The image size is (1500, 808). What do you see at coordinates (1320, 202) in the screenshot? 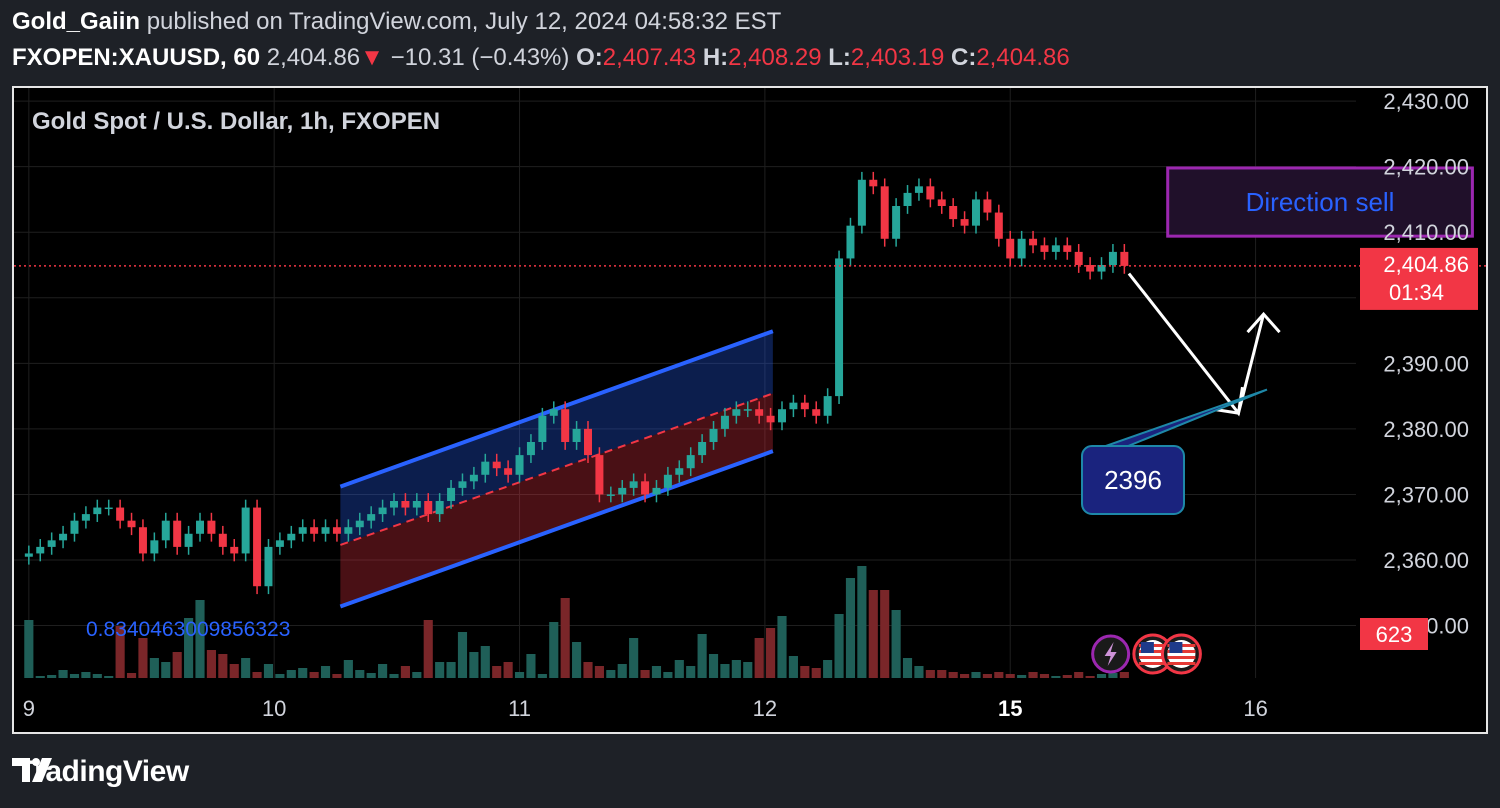
I see `direction-box` at bounding box center [1320, 202].